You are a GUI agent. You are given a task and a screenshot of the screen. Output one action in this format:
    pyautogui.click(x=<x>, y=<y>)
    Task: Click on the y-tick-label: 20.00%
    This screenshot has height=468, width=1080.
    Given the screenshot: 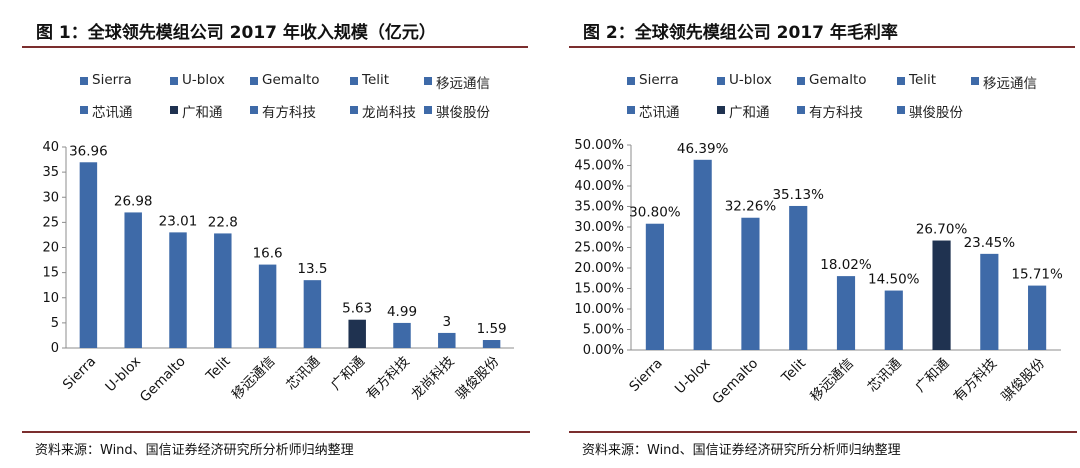 What is the action you would take?
    pyautogui.click(x=599, y=268)
    